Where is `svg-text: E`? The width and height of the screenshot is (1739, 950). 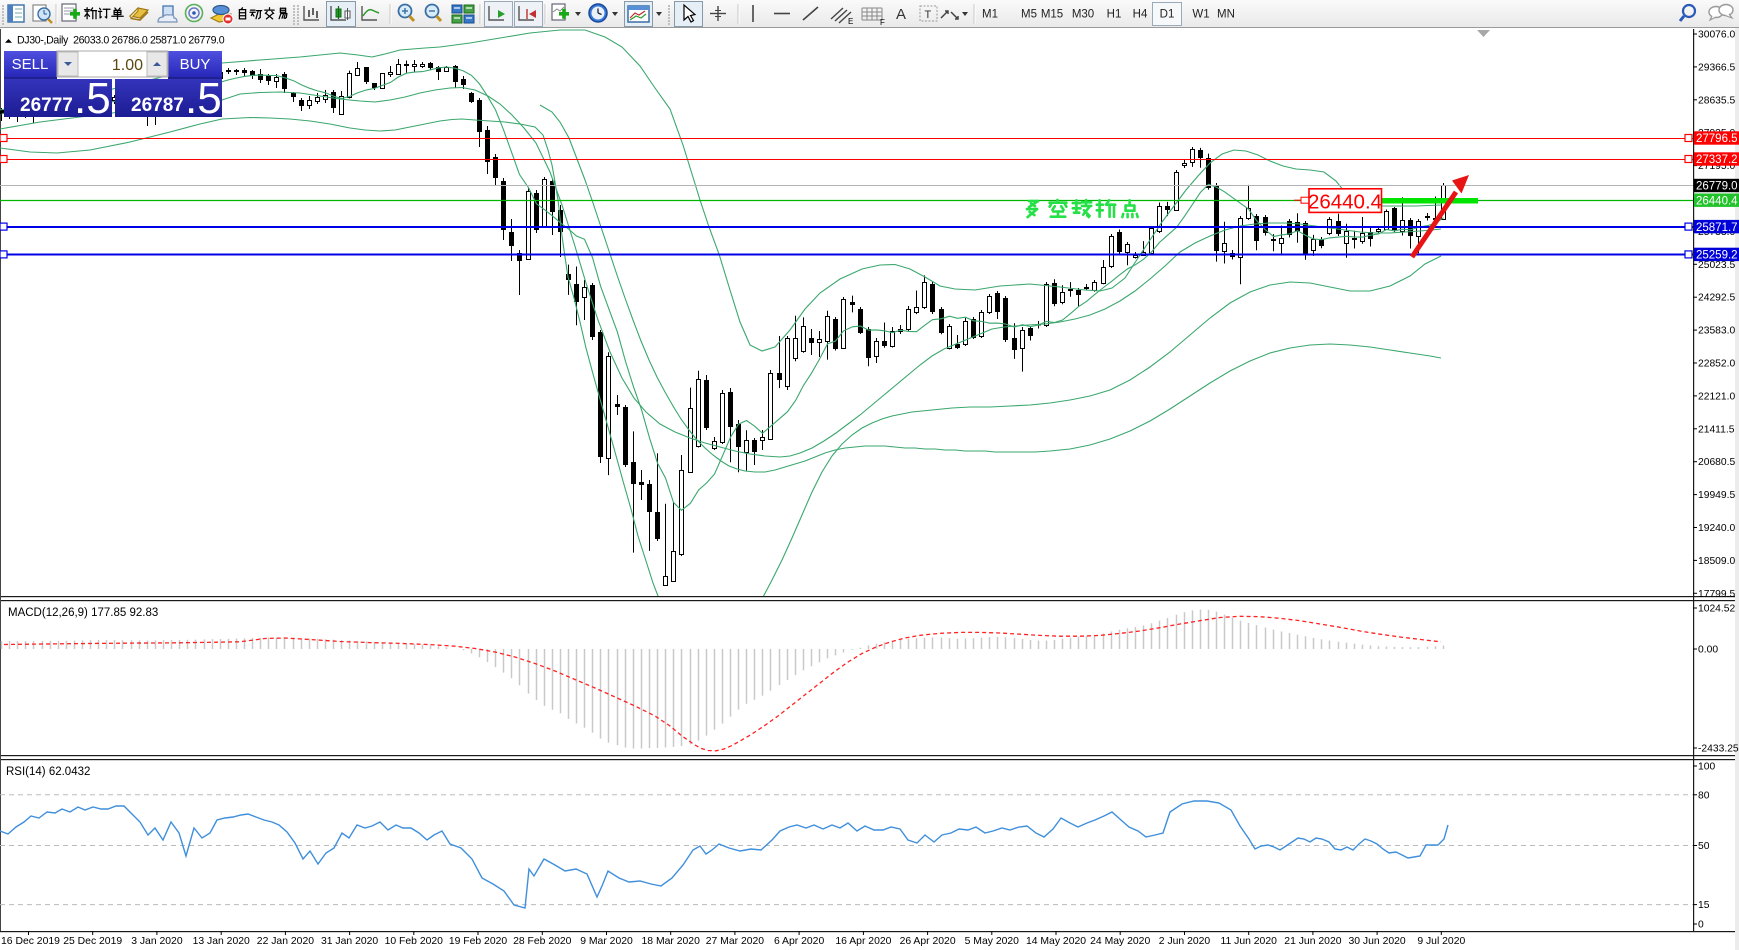 svg-text: E is located at coordinates (850, 21).